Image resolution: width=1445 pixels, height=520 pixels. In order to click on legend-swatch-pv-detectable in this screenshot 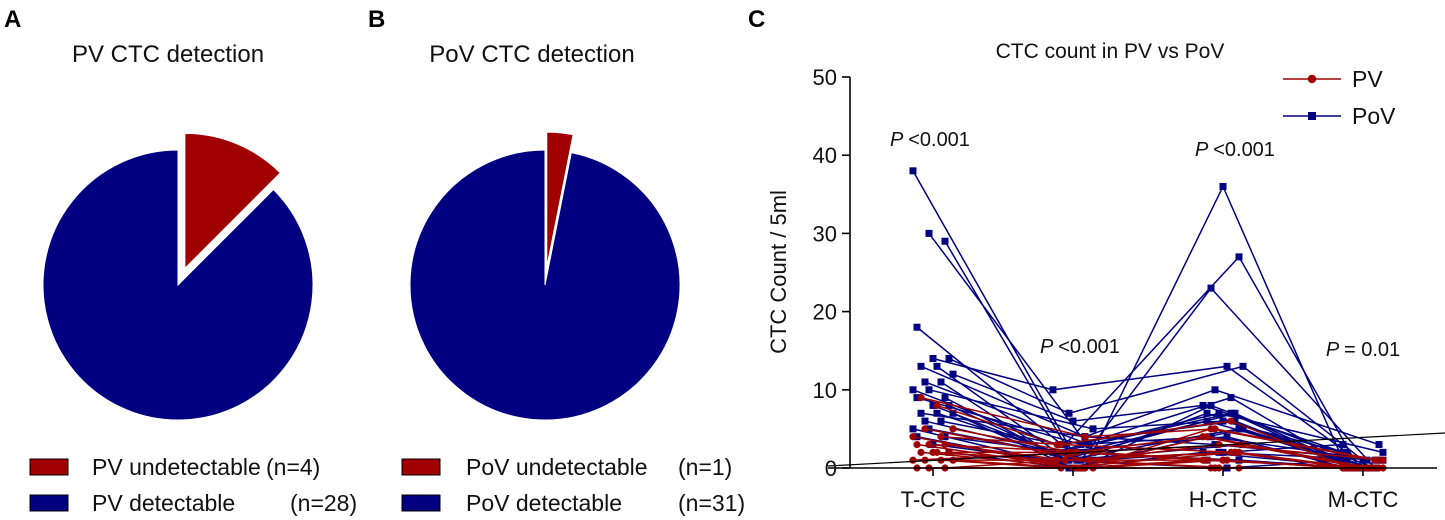, I will do `click(49, 503)`.